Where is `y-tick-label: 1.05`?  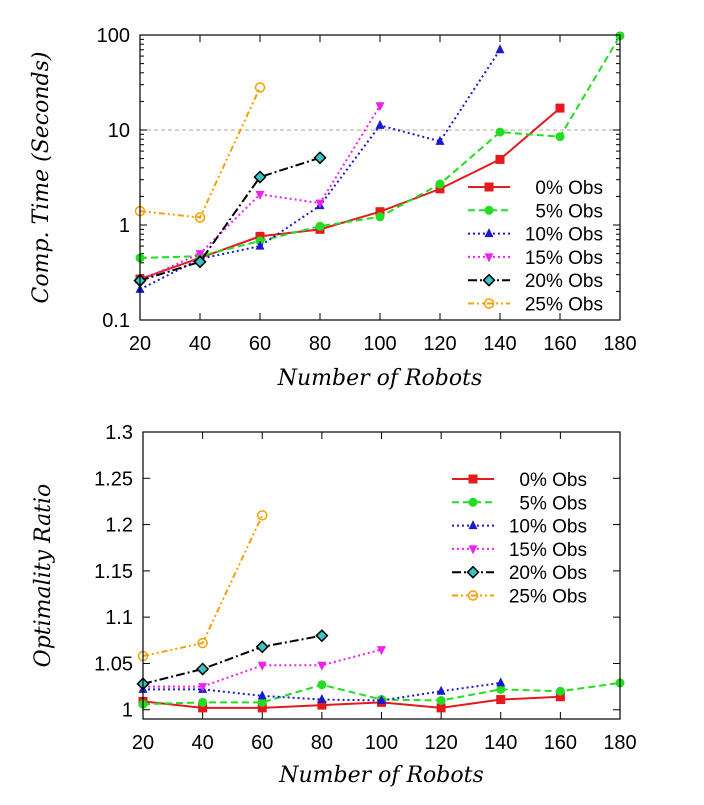
y-tick-label: 1.05 is located at coordinates (113, 664).